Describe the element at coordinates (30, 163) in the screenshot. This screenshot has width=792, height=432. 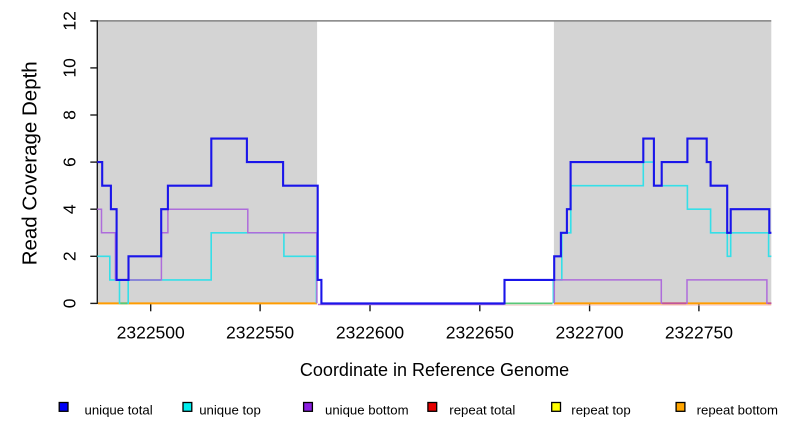
I see `svg-text: Read Coverage Depth` at that location.